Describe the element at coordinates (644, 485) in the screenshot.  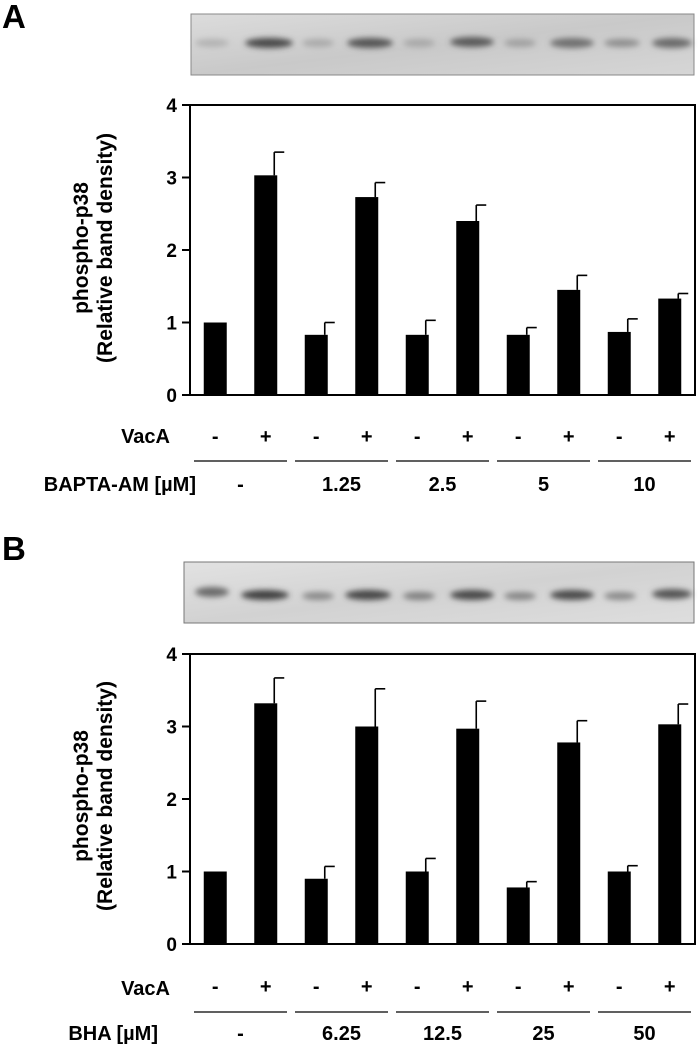
I see `dose-label: 10` at that location.